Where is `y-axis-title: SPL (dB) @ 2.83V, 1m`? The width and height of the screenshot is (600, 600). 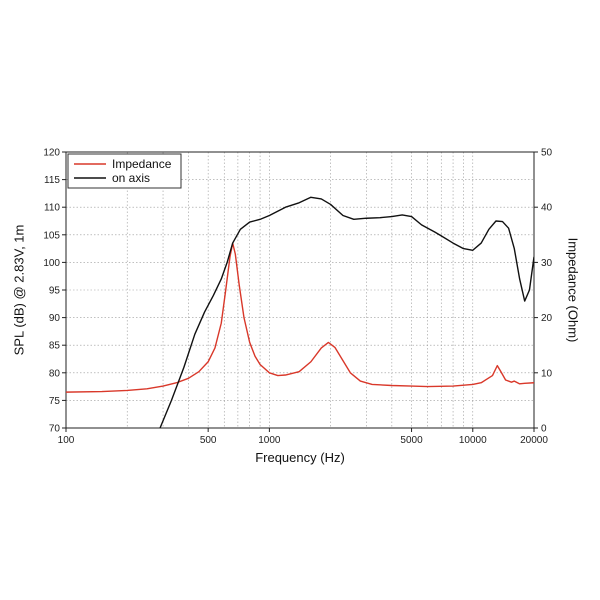
y-axis-title: SPL (dB) @ 2.83V, 1m is located at coordinates (18, 290).